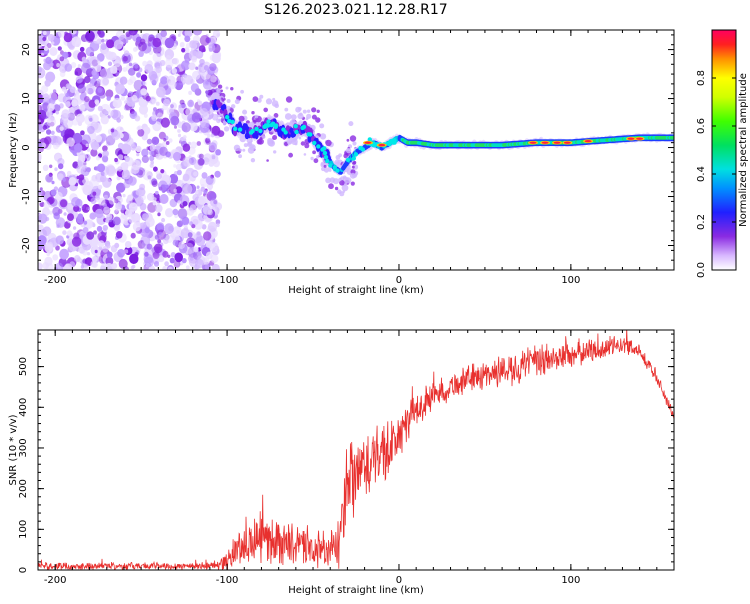  I want to click on spectrogram-peak, so click(545, 142).